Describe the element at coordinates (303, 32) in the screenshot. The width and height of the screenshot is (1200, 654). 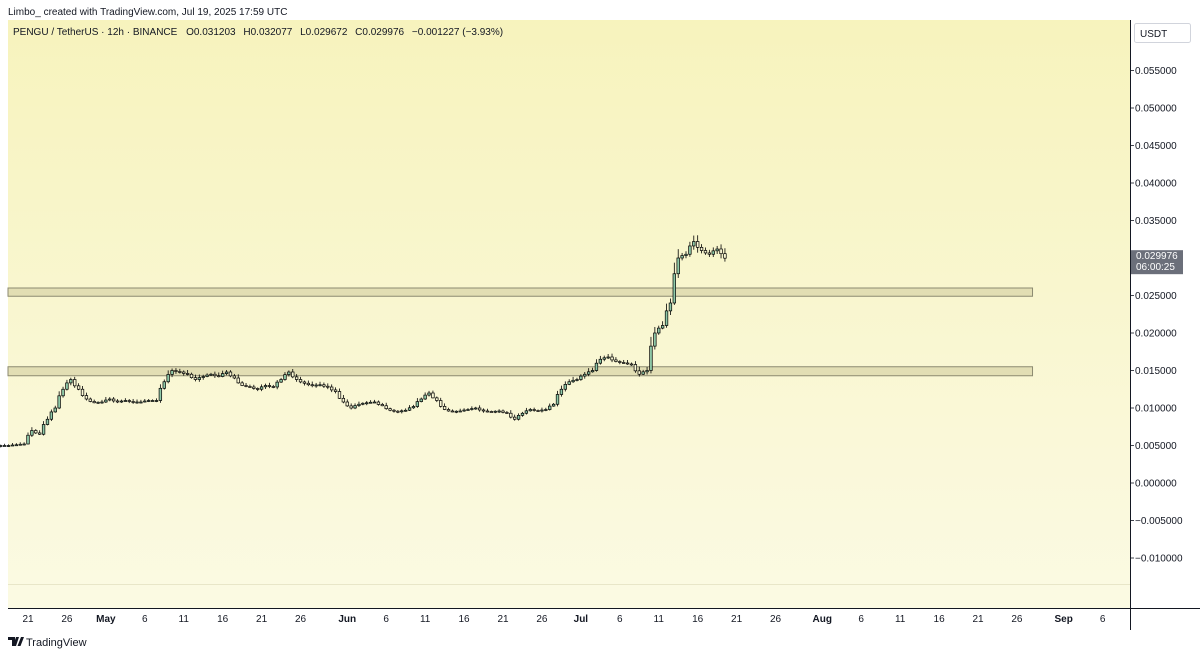
I see `legend-low-label: L` at that location.